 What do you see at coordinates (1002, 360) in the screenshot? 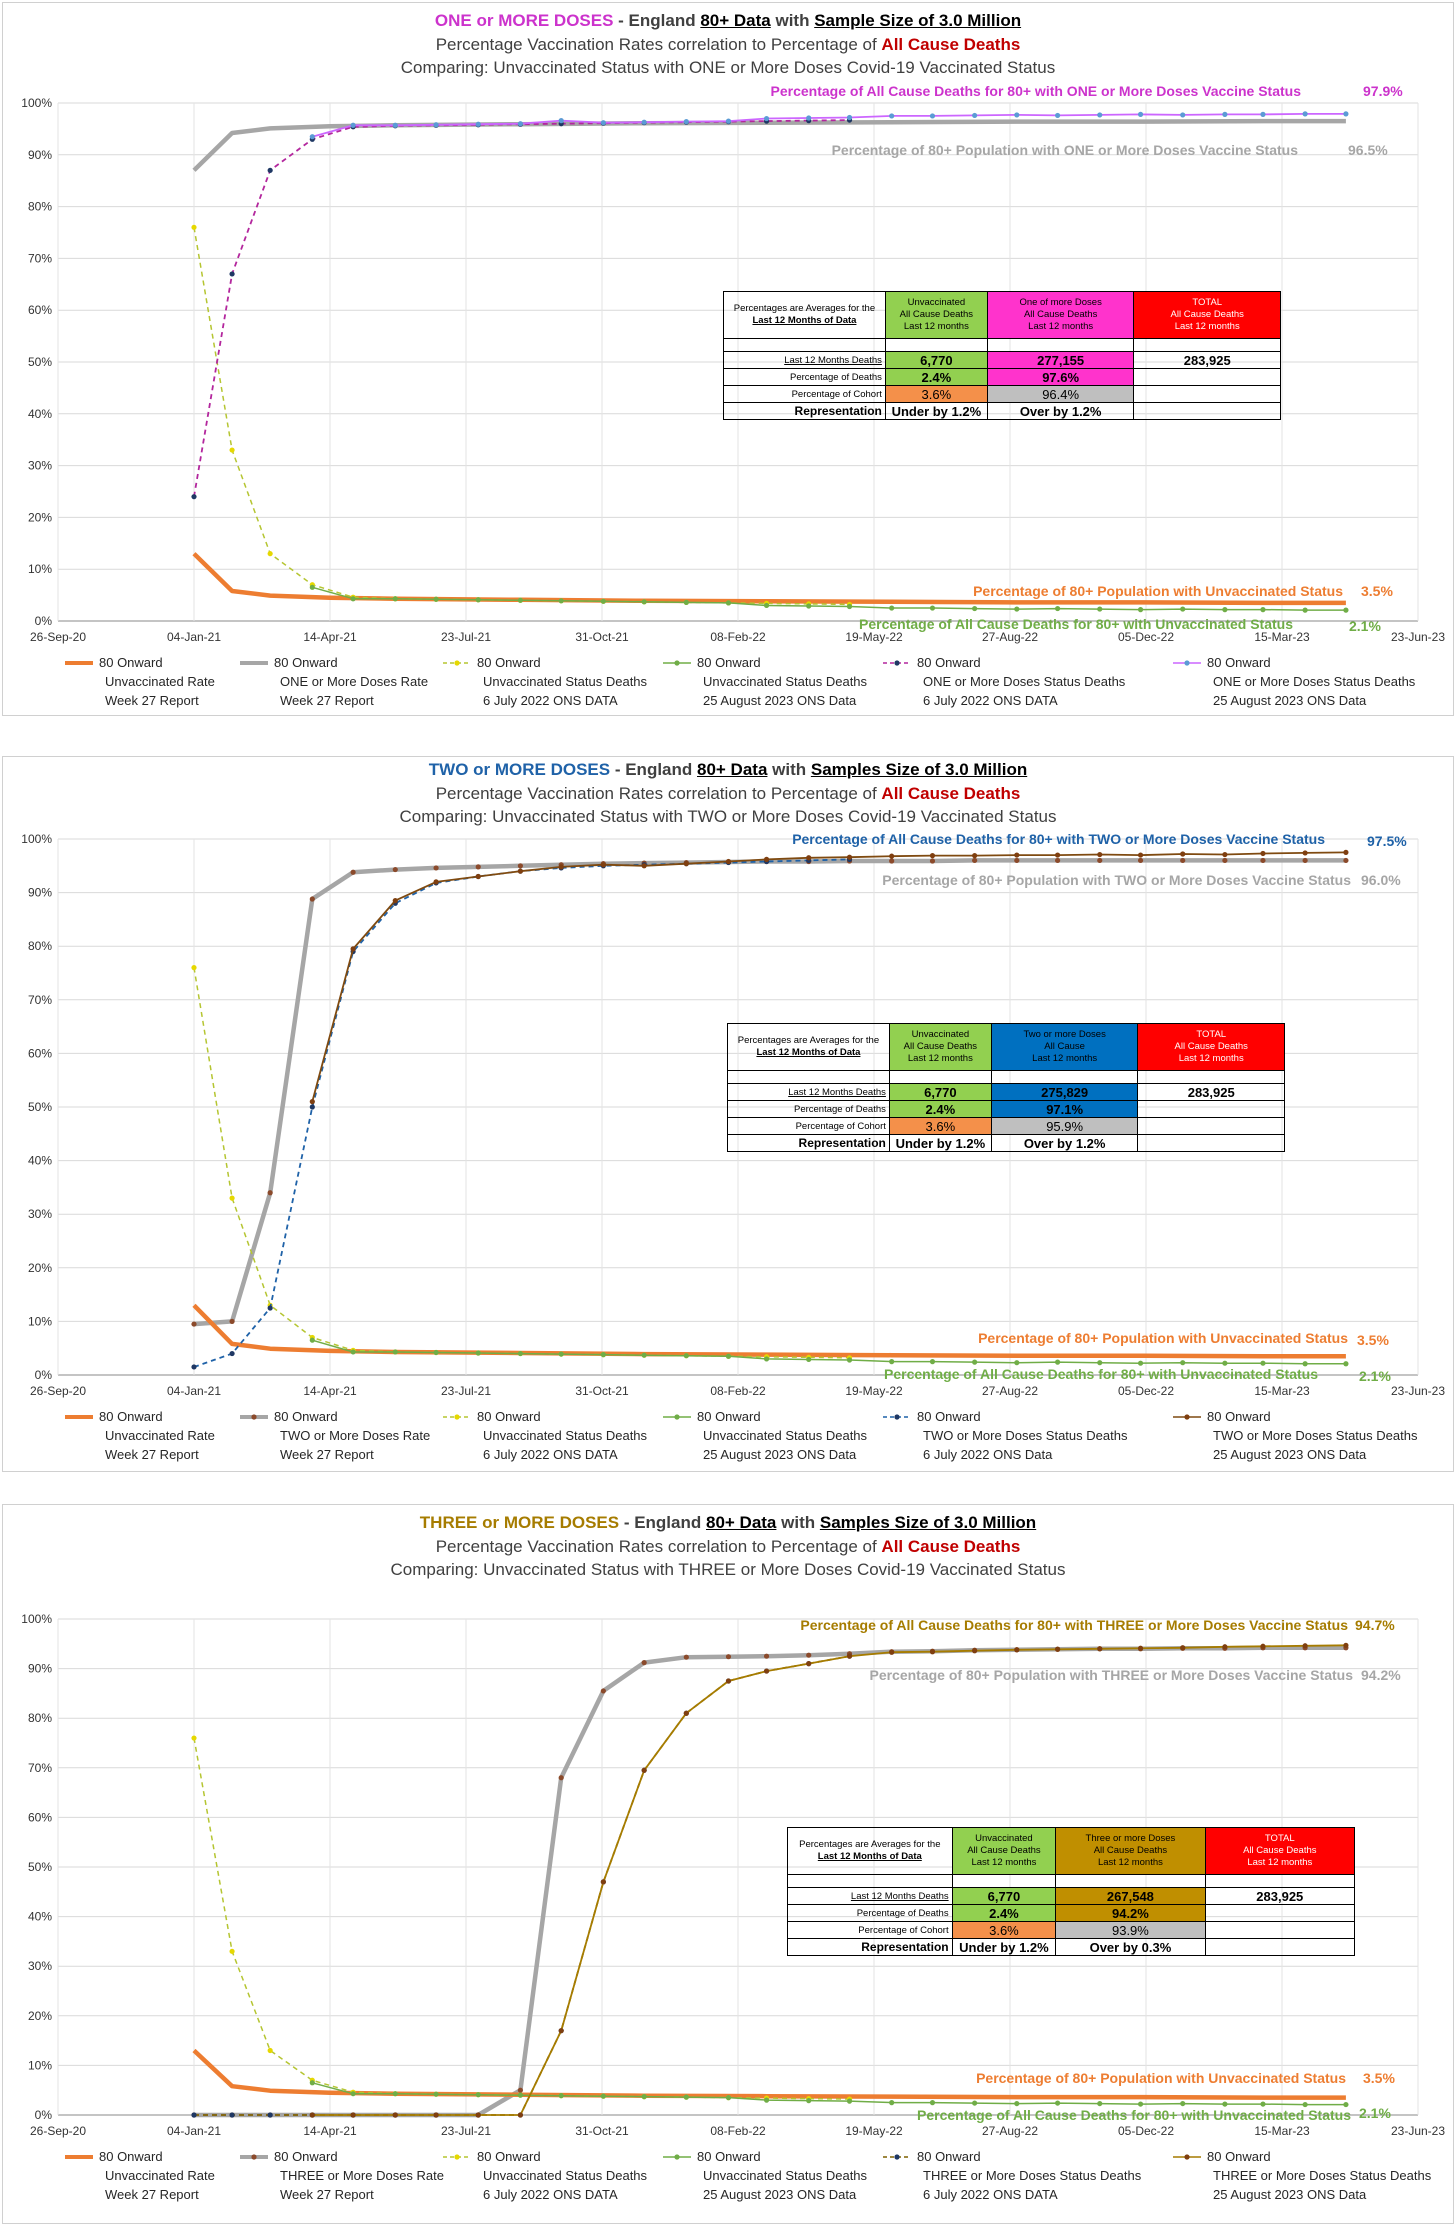
I see `table-row: Last 12 Months Deaths 6,770 277,155 283,925` at bounding box center [1002, 360].